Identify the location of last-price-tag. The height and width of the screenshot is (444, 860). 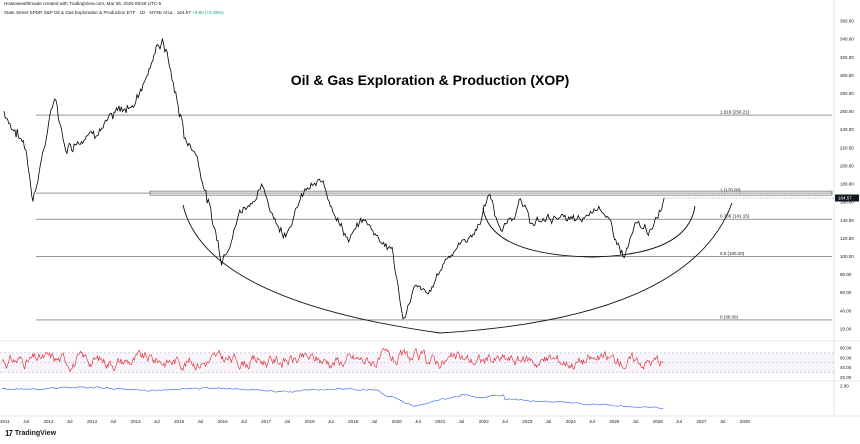
(847, 198).